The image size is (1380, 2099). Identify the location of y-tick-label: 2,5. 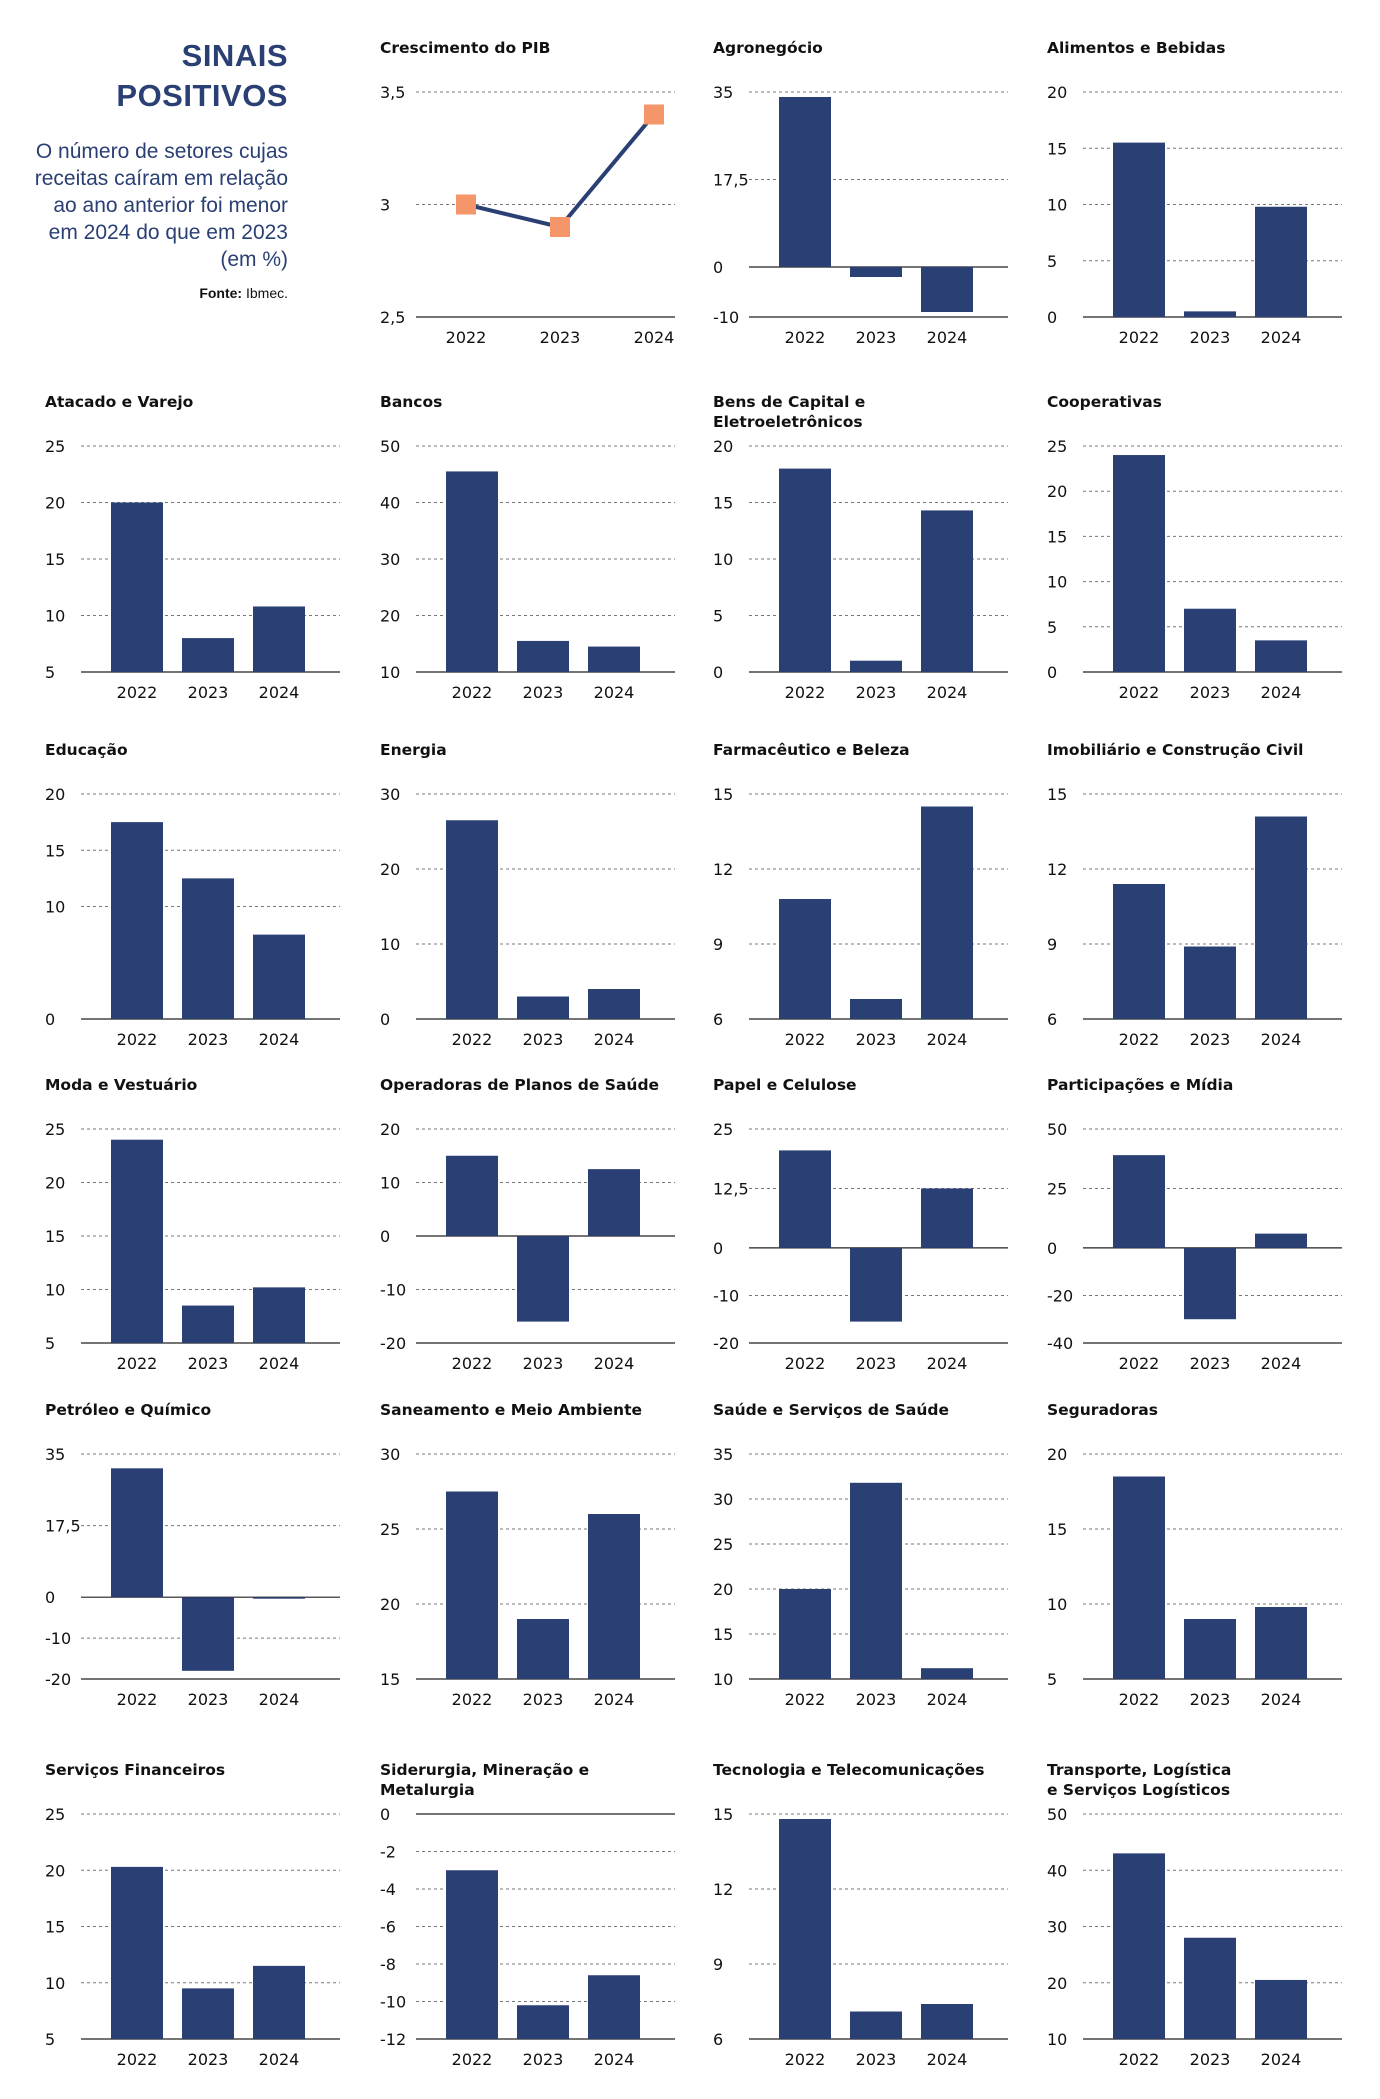
(392, 317).